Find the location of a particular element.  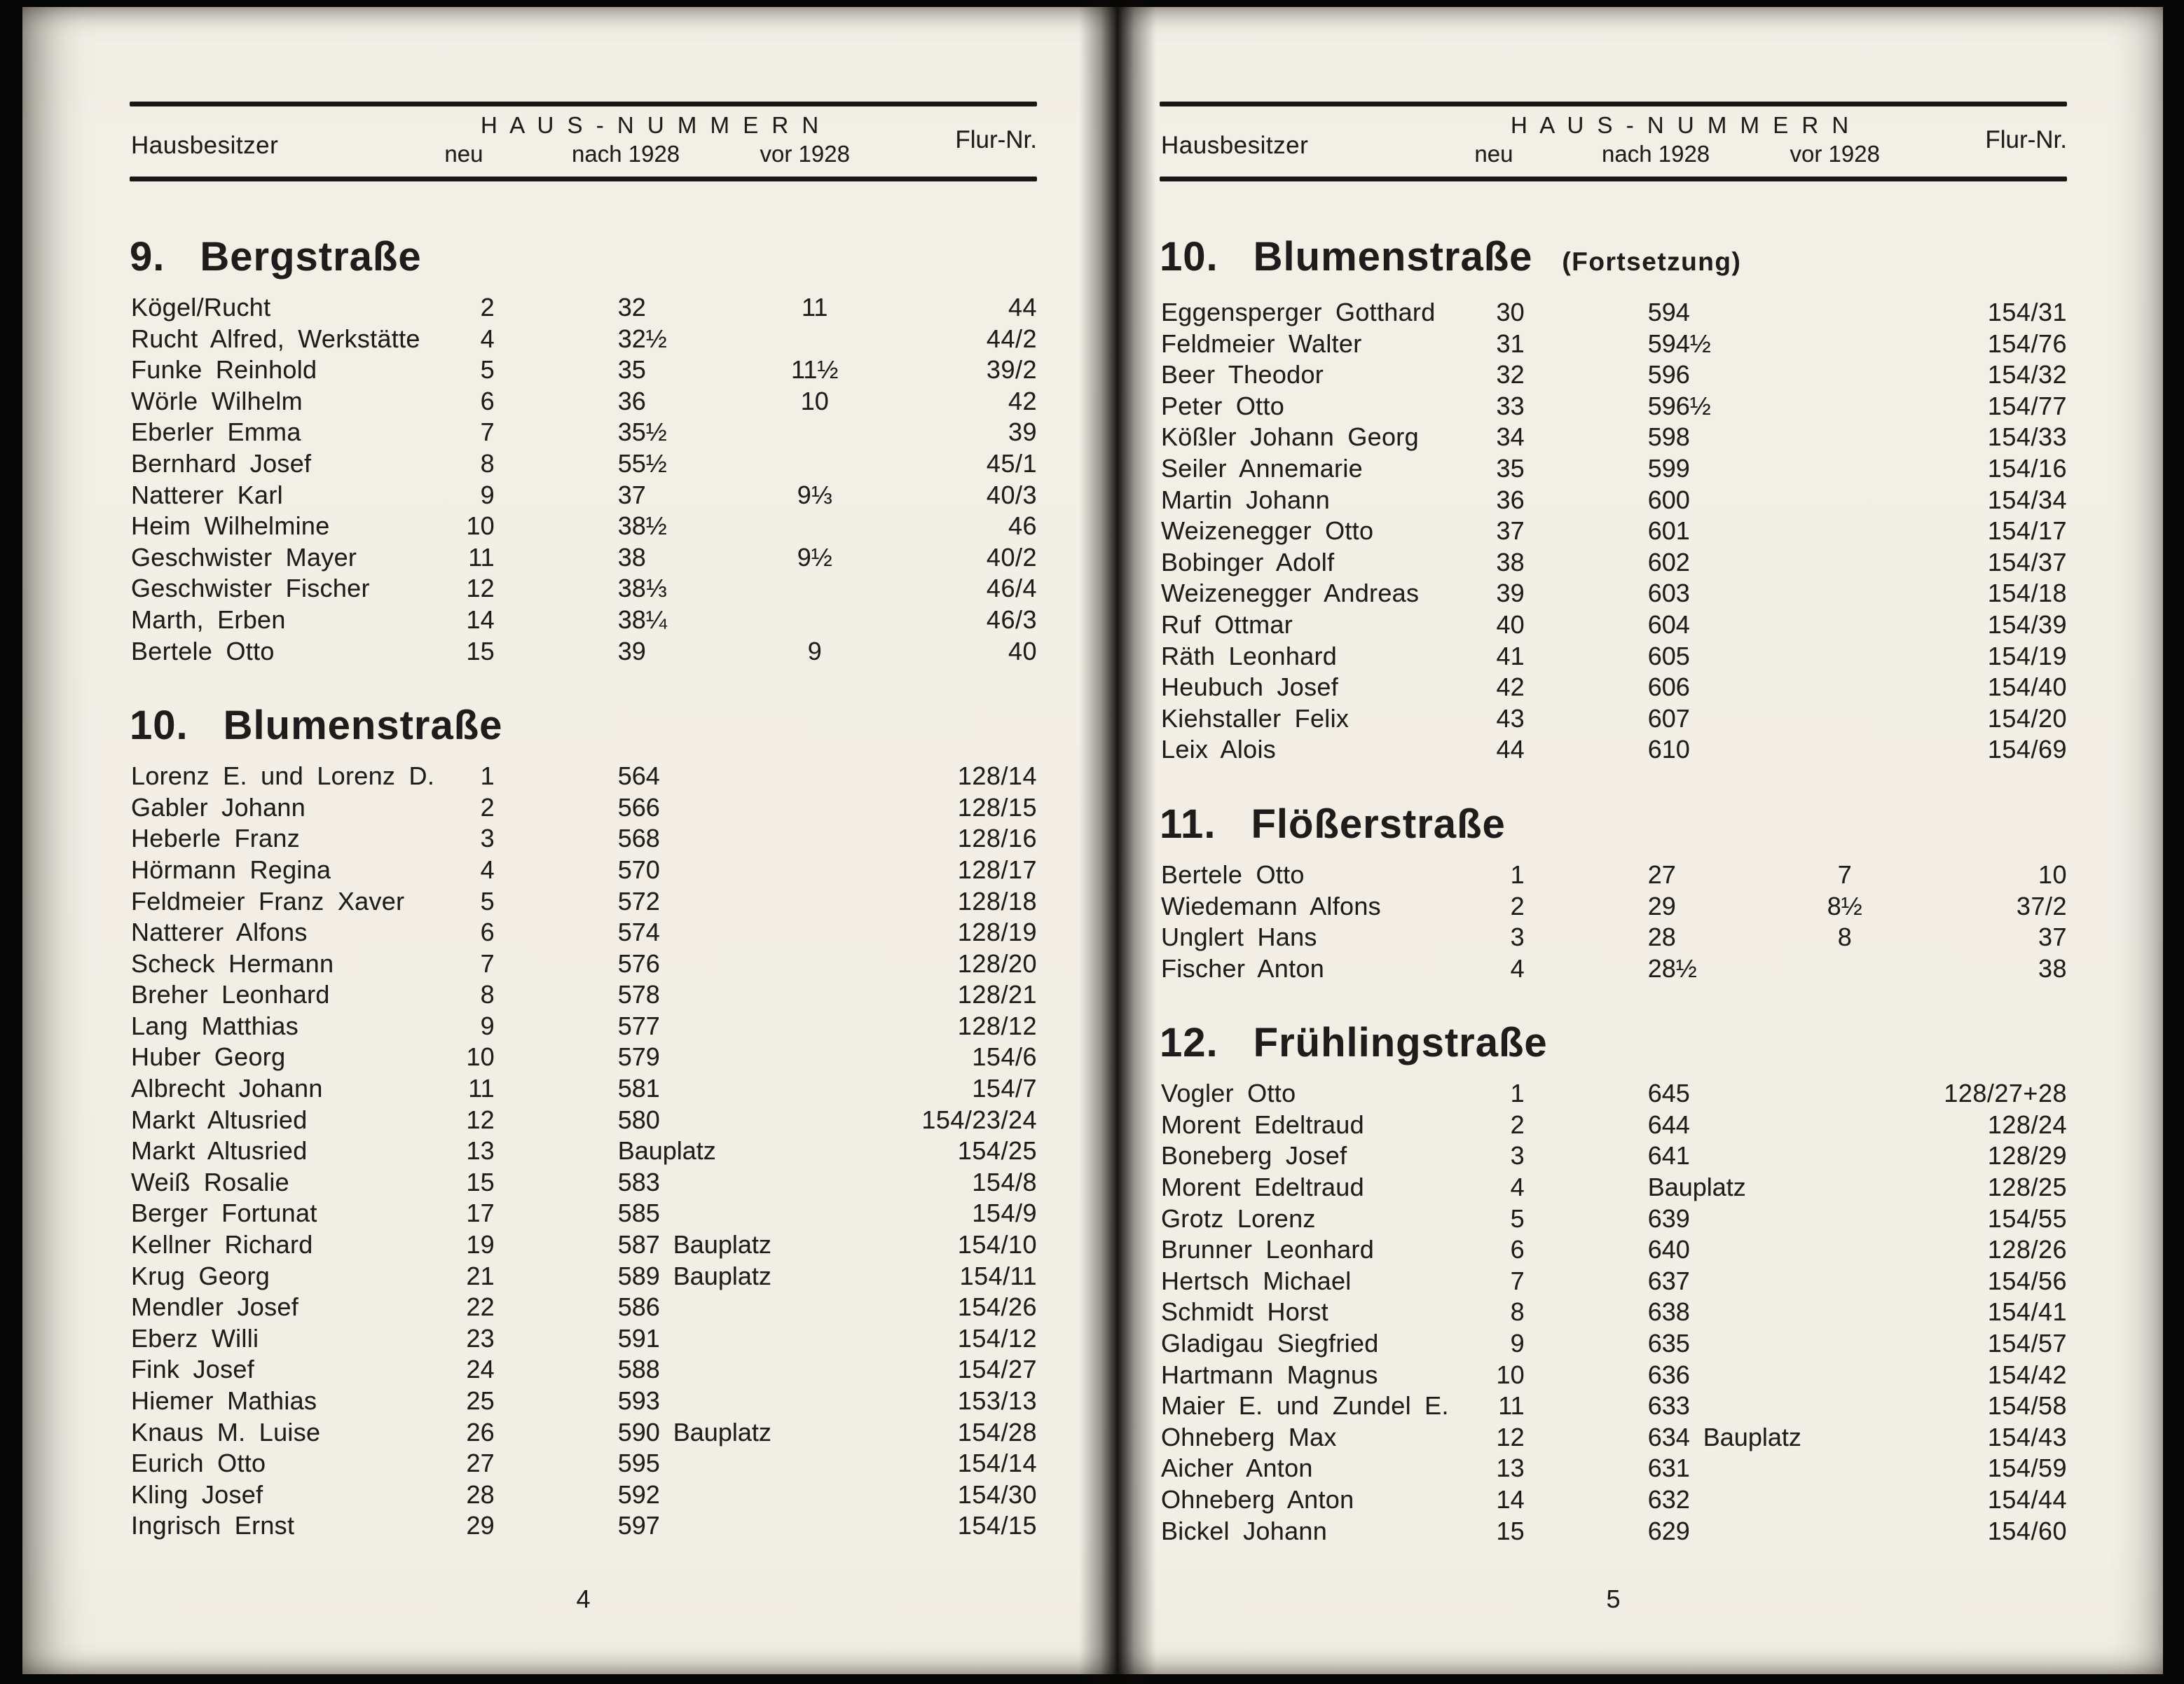

hausnummer-nach-1928: 576 is located at coordinates (638, 963).